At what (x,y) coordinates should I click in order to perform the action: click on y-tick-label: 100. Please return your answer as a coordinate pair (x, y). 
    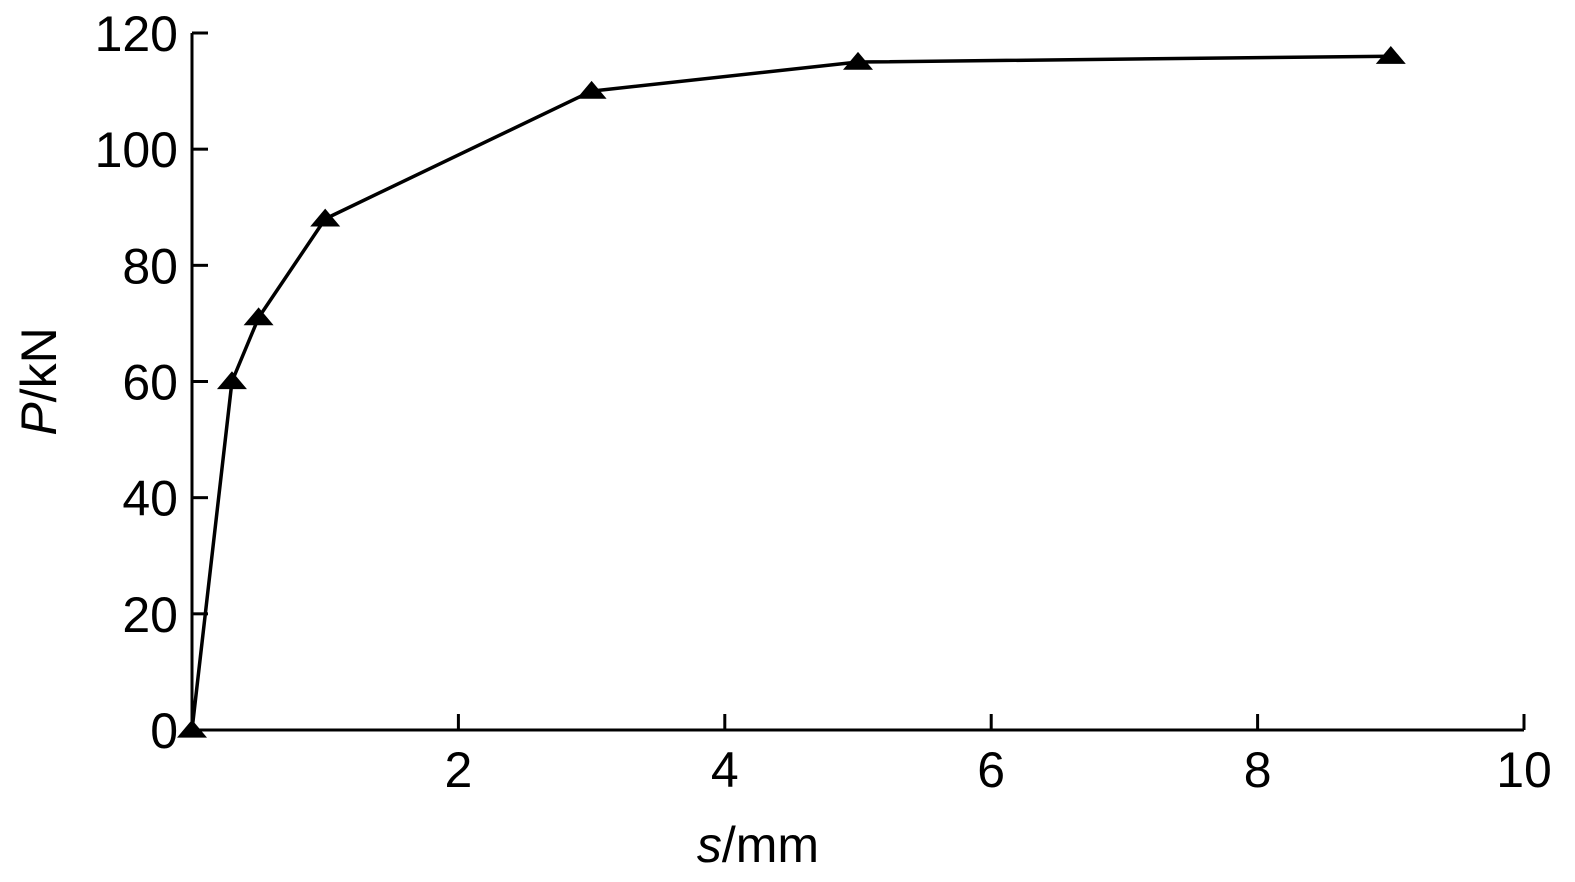
    Looking at the image, I should click on (136, 150).